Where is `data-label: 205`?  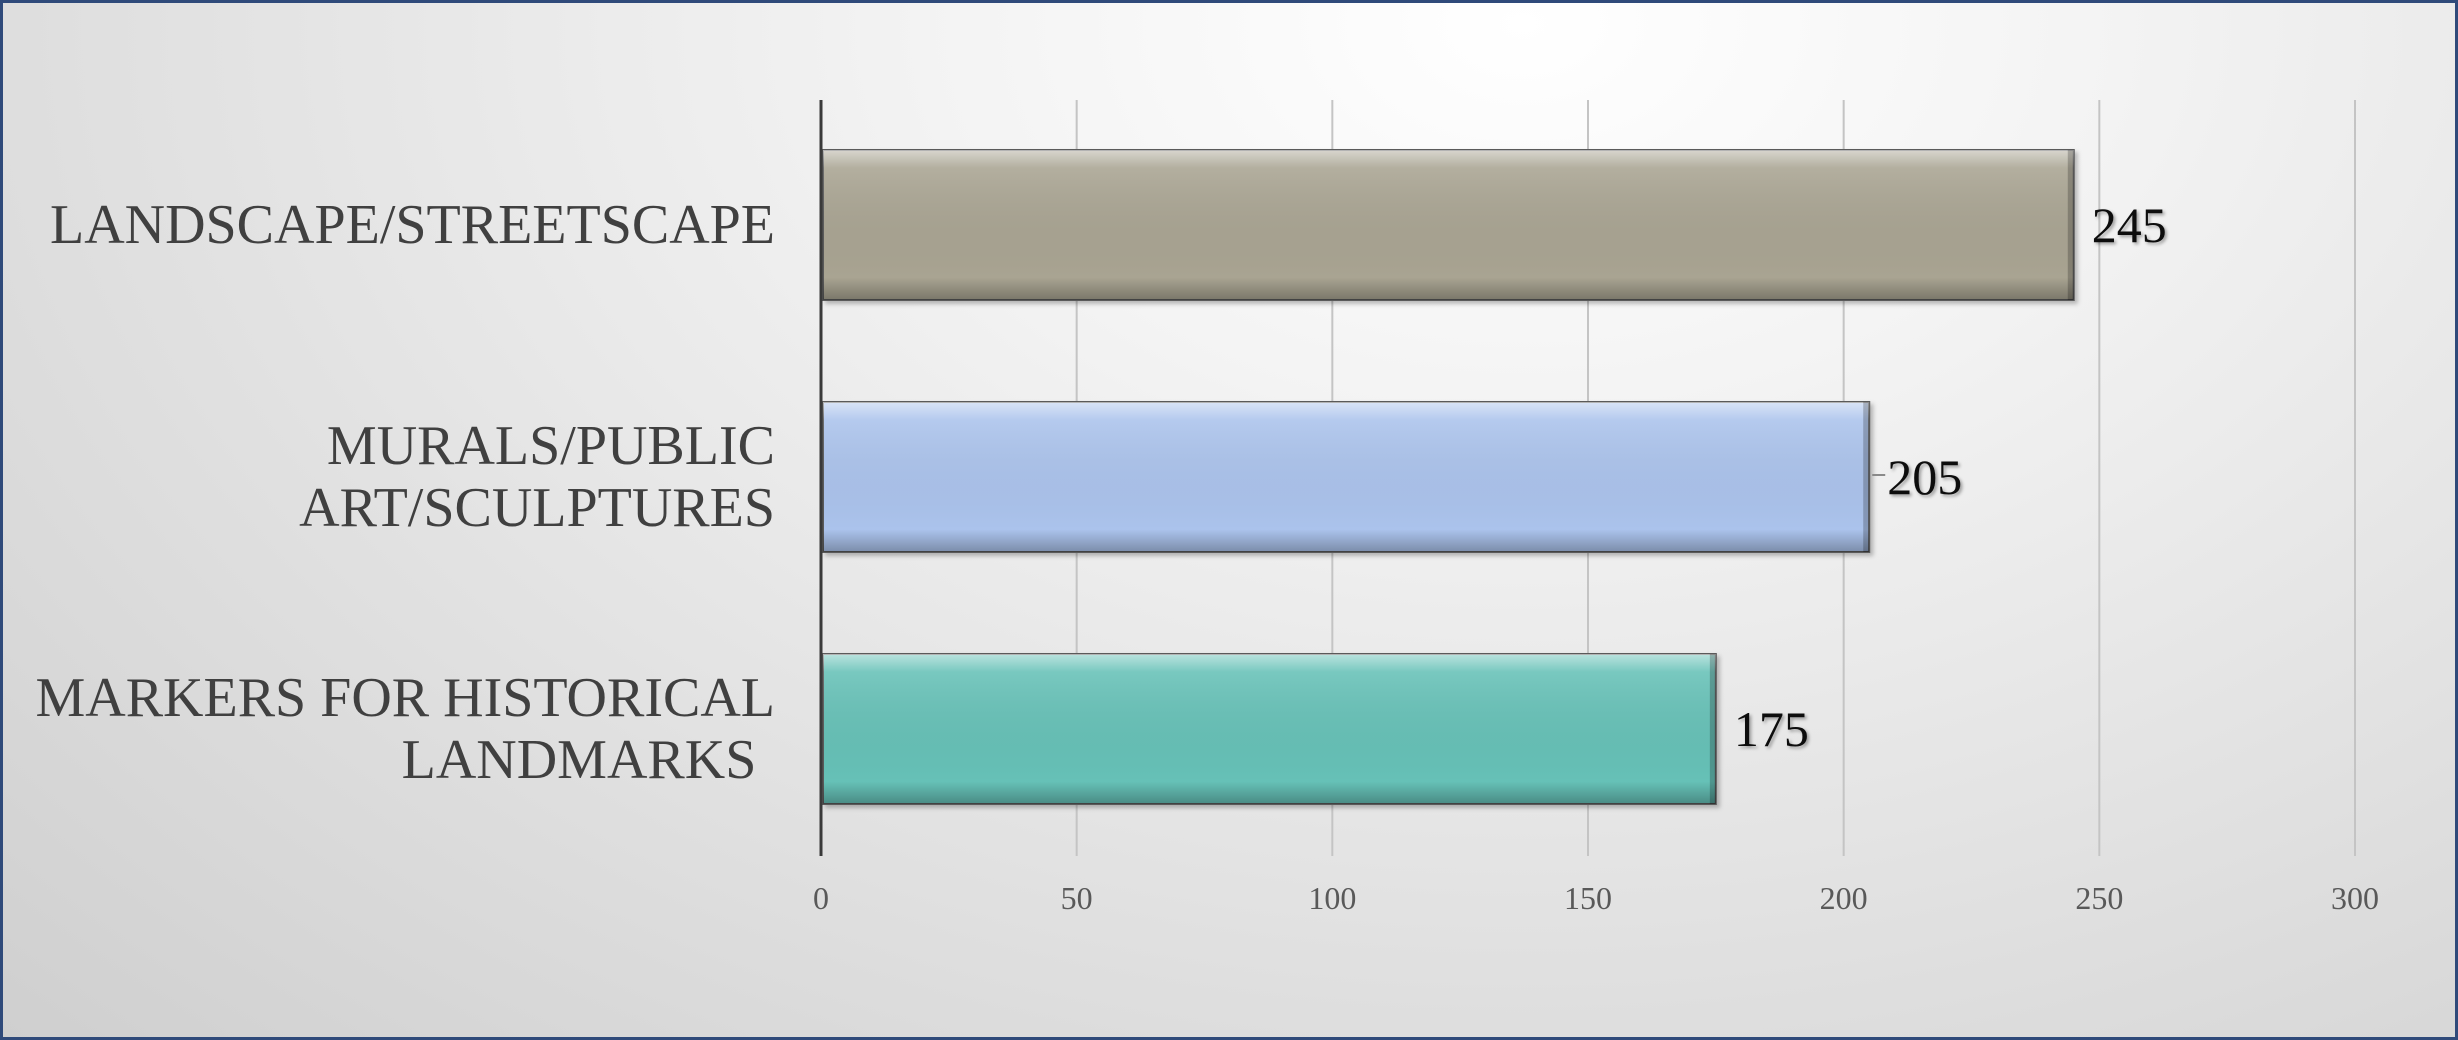
data-label: 205 is located at coordinates (1924, 477).